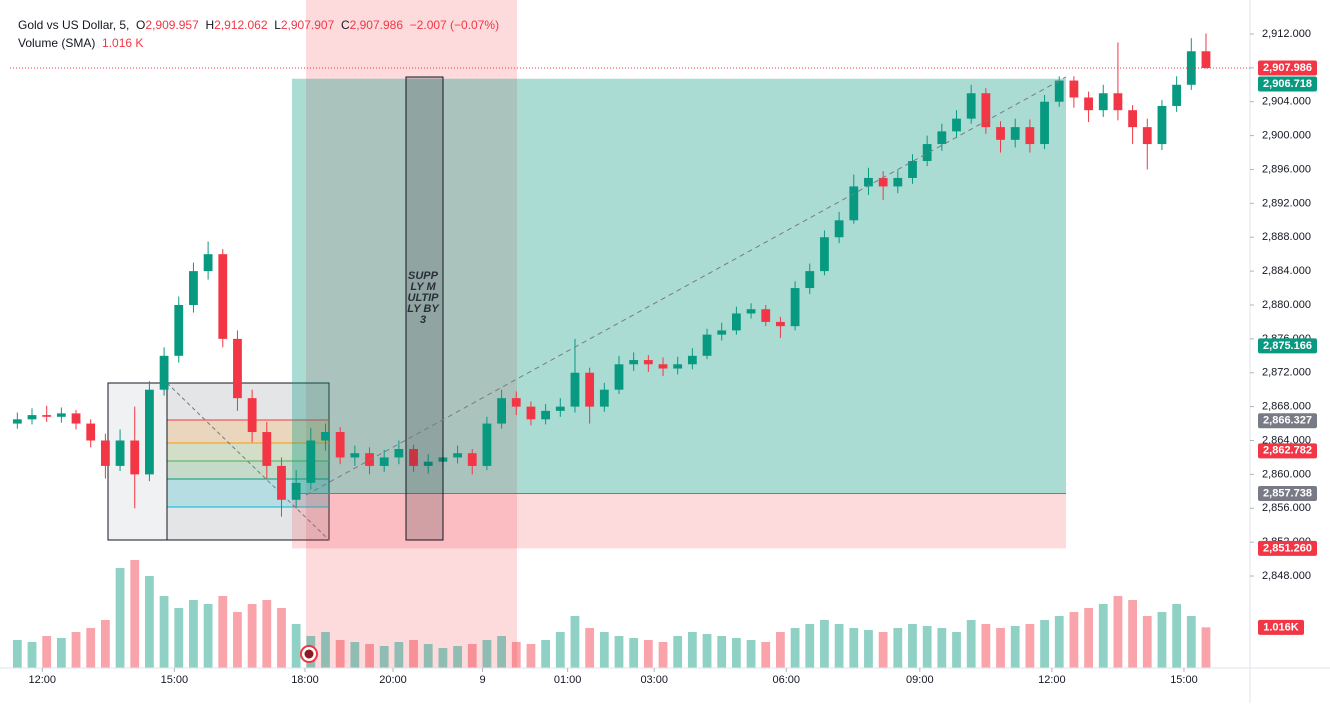 The width and height of the screenshot is (1330, 708). Describe the element at coordinates (454, 25) in the screenshot. I see `change: −2.007 (−0.07%)` at that location.